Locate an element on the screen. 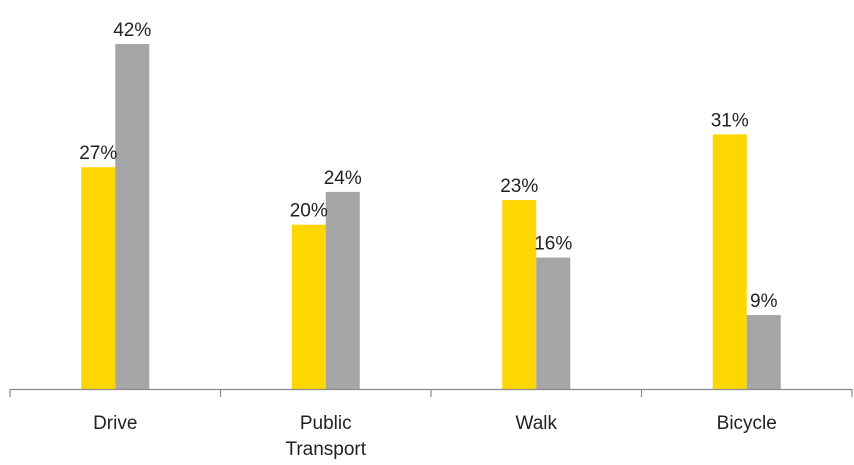 This screenshot has width=854, height=465. data-label-series-1-category-2: 20% is located at coordinates (309, 211).